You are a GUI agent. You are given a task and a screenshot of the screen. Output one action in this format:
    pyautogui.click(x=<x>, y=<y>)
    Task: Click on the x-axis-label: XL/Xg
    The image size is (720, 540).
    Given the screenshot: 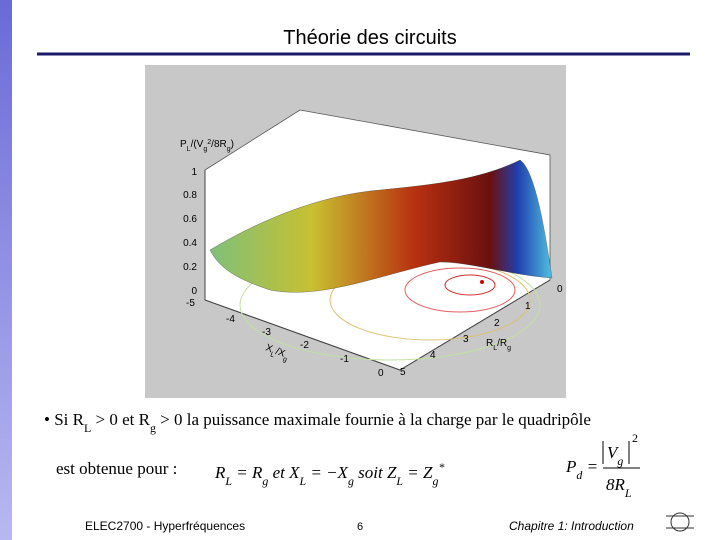 What is the action you would take?
    pyautogui.click(x=276, y=352)
    